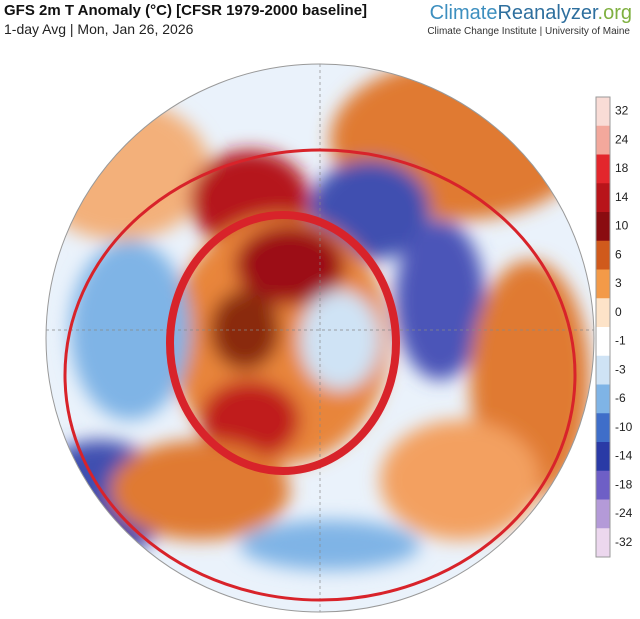 The image size is (640, 619). I want to click on colorbar-label: 18, so click(622, 168).